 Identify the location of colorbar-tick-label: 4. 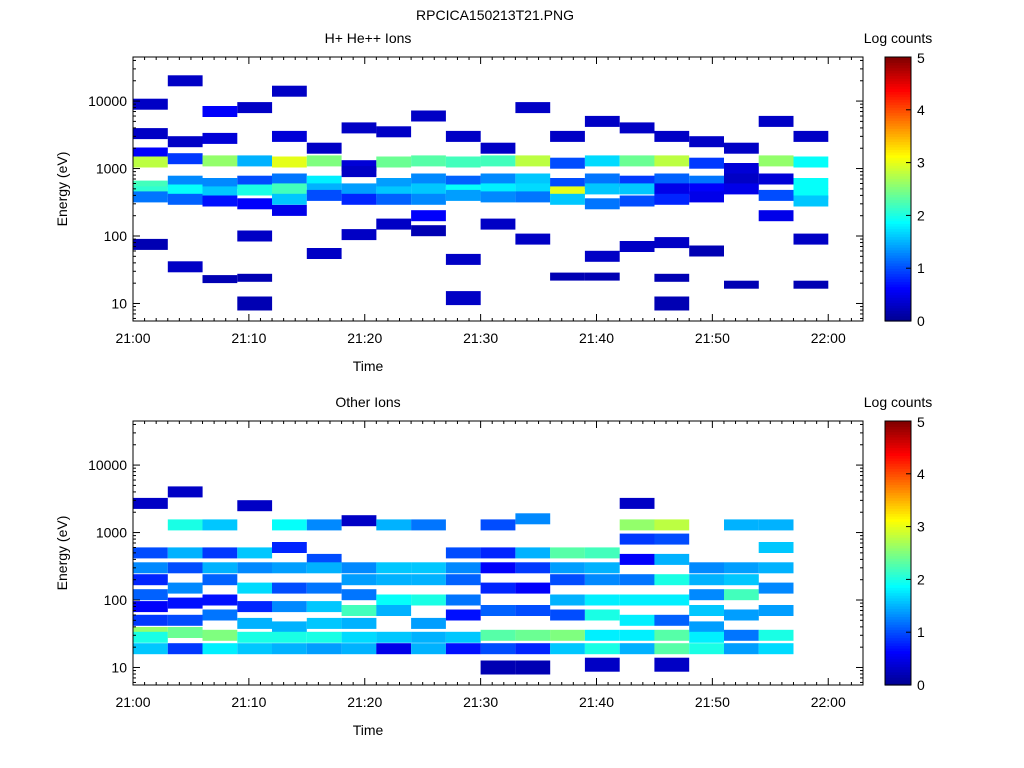
(921, 474).